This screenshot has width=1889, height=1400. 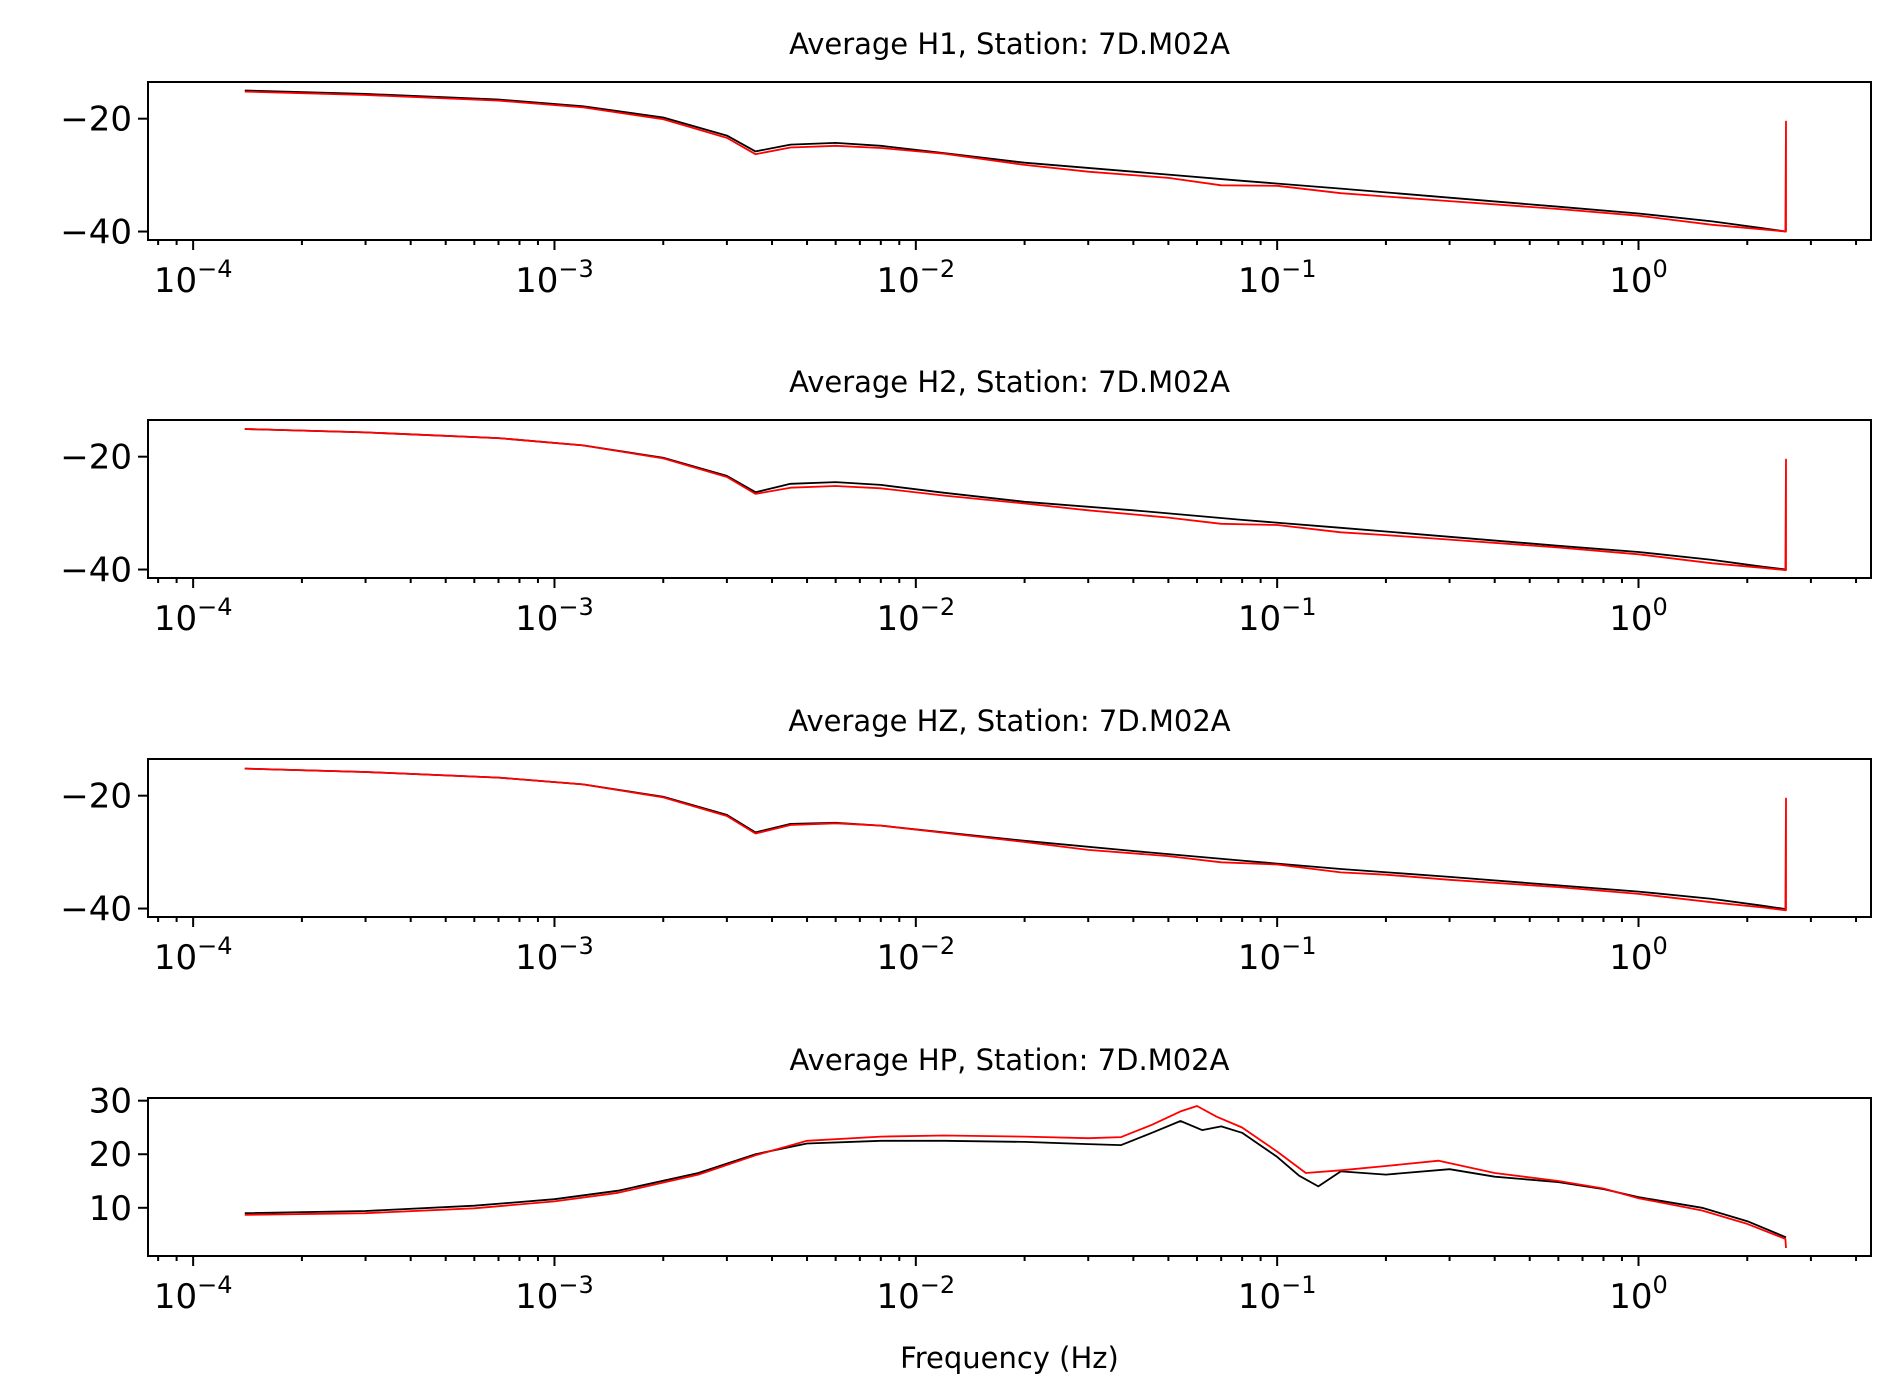 What do you see at coordinates (110, 1102) in the screenshot?
I see `y-tick-label: 30` at bounding box center [110, 1102].